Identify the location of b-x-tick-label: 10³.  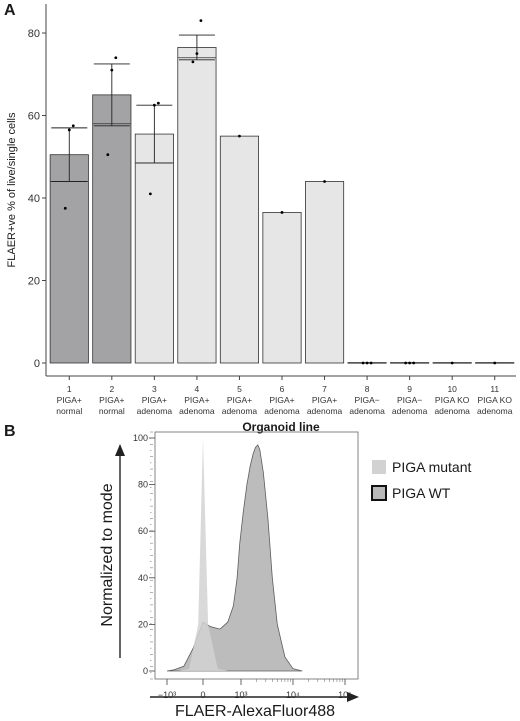
(240, 695).